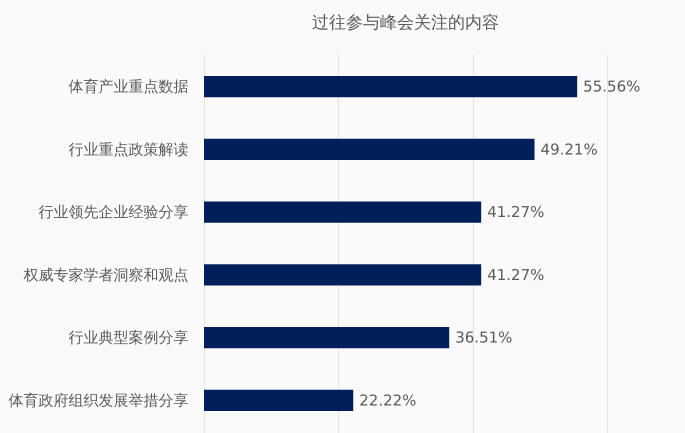  Describe the element at coordinates (569, 149) in the screenshot. I see `data-label: 49.21%` at that location.